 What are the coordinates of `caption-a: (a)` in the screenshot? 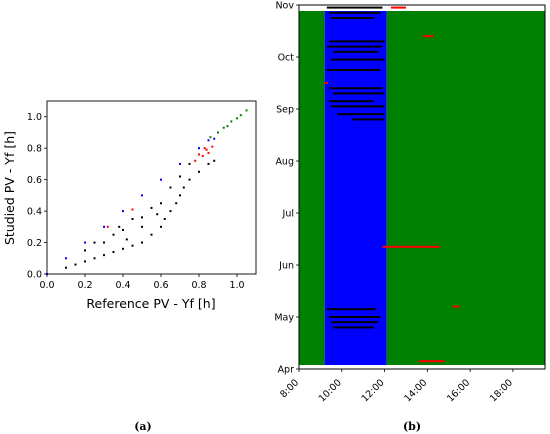 It's located at (143, 426).